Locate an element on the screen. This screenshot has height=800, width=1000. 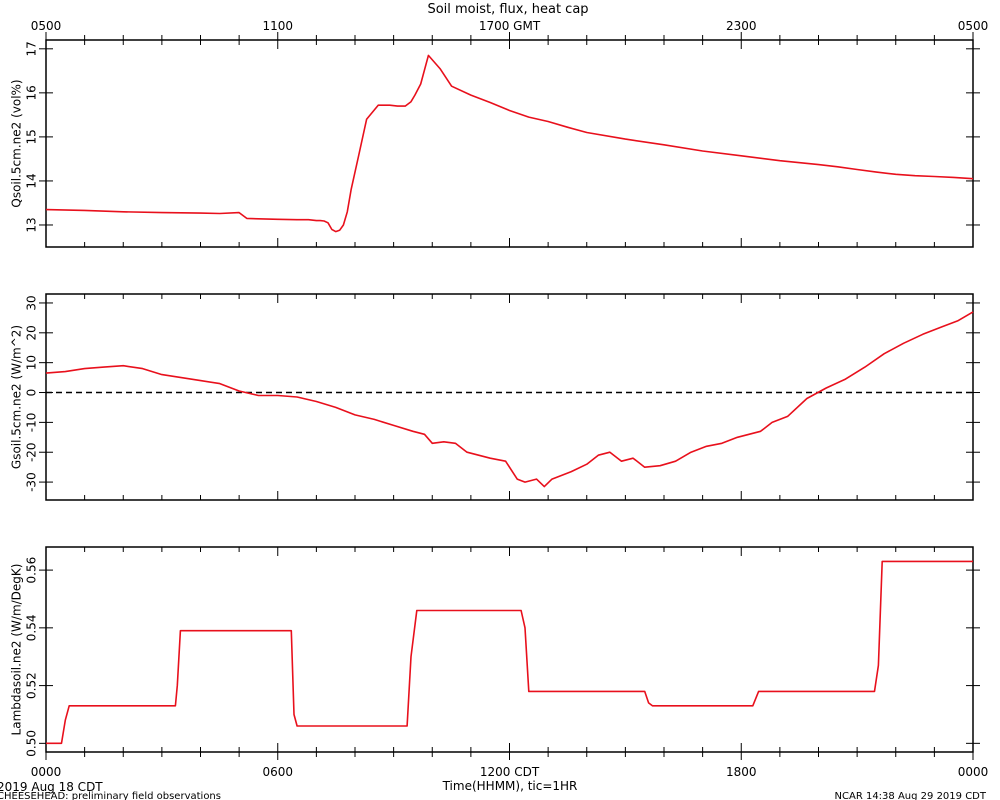
y-tick-label: 15 is located at coordinates (32, 136).